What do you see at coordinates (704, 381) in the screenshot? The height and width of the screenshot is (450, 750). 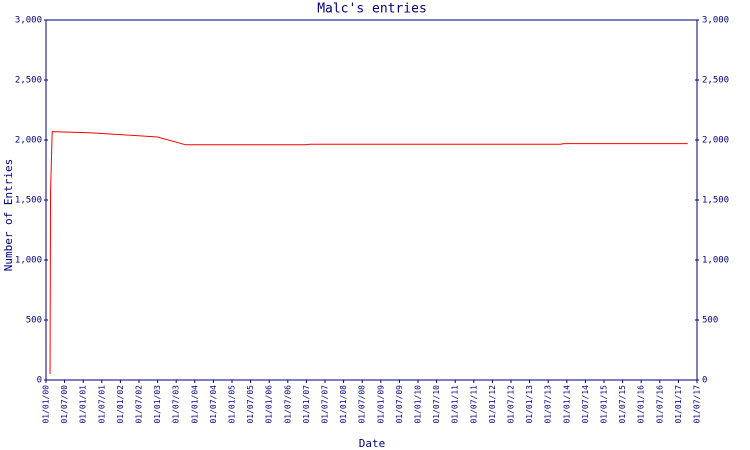 I see `y2-tick-label: 0` at bounding box center [704, 381].